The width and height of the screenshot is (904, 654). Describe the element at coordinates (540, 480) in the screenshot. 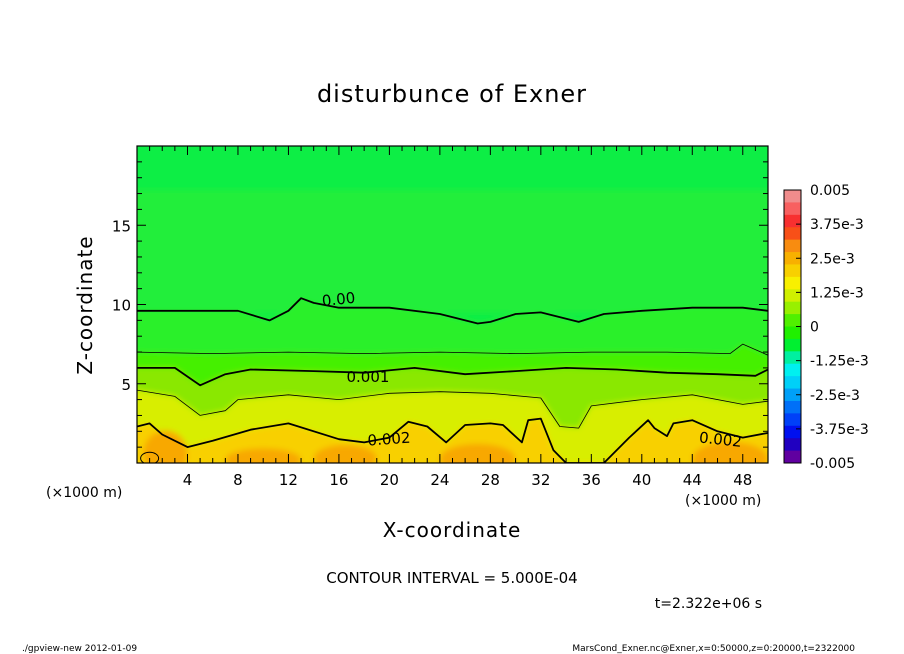

I see `x-tick-label: 32` at that location.